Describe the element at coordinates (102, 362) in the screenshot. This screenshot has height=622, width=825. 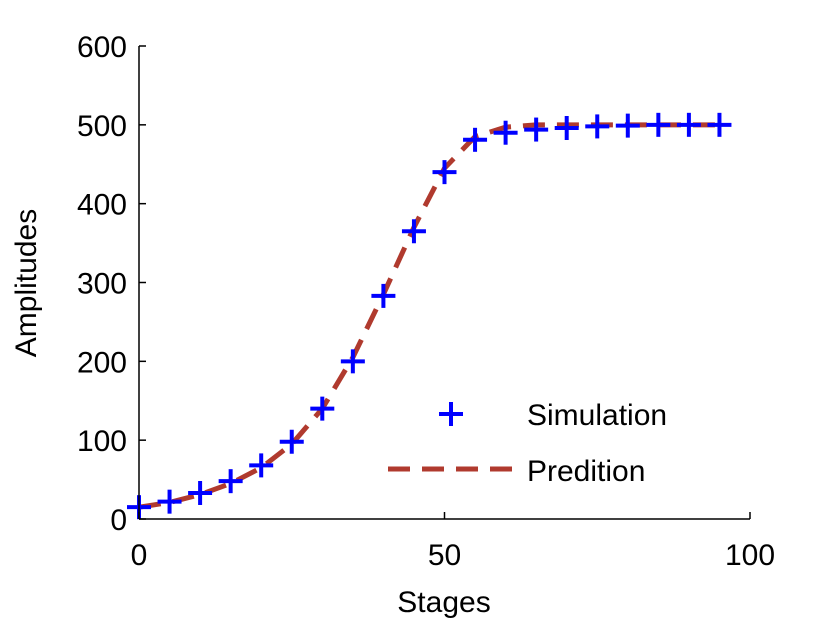
I see `y-tick-label: 200` at that location.